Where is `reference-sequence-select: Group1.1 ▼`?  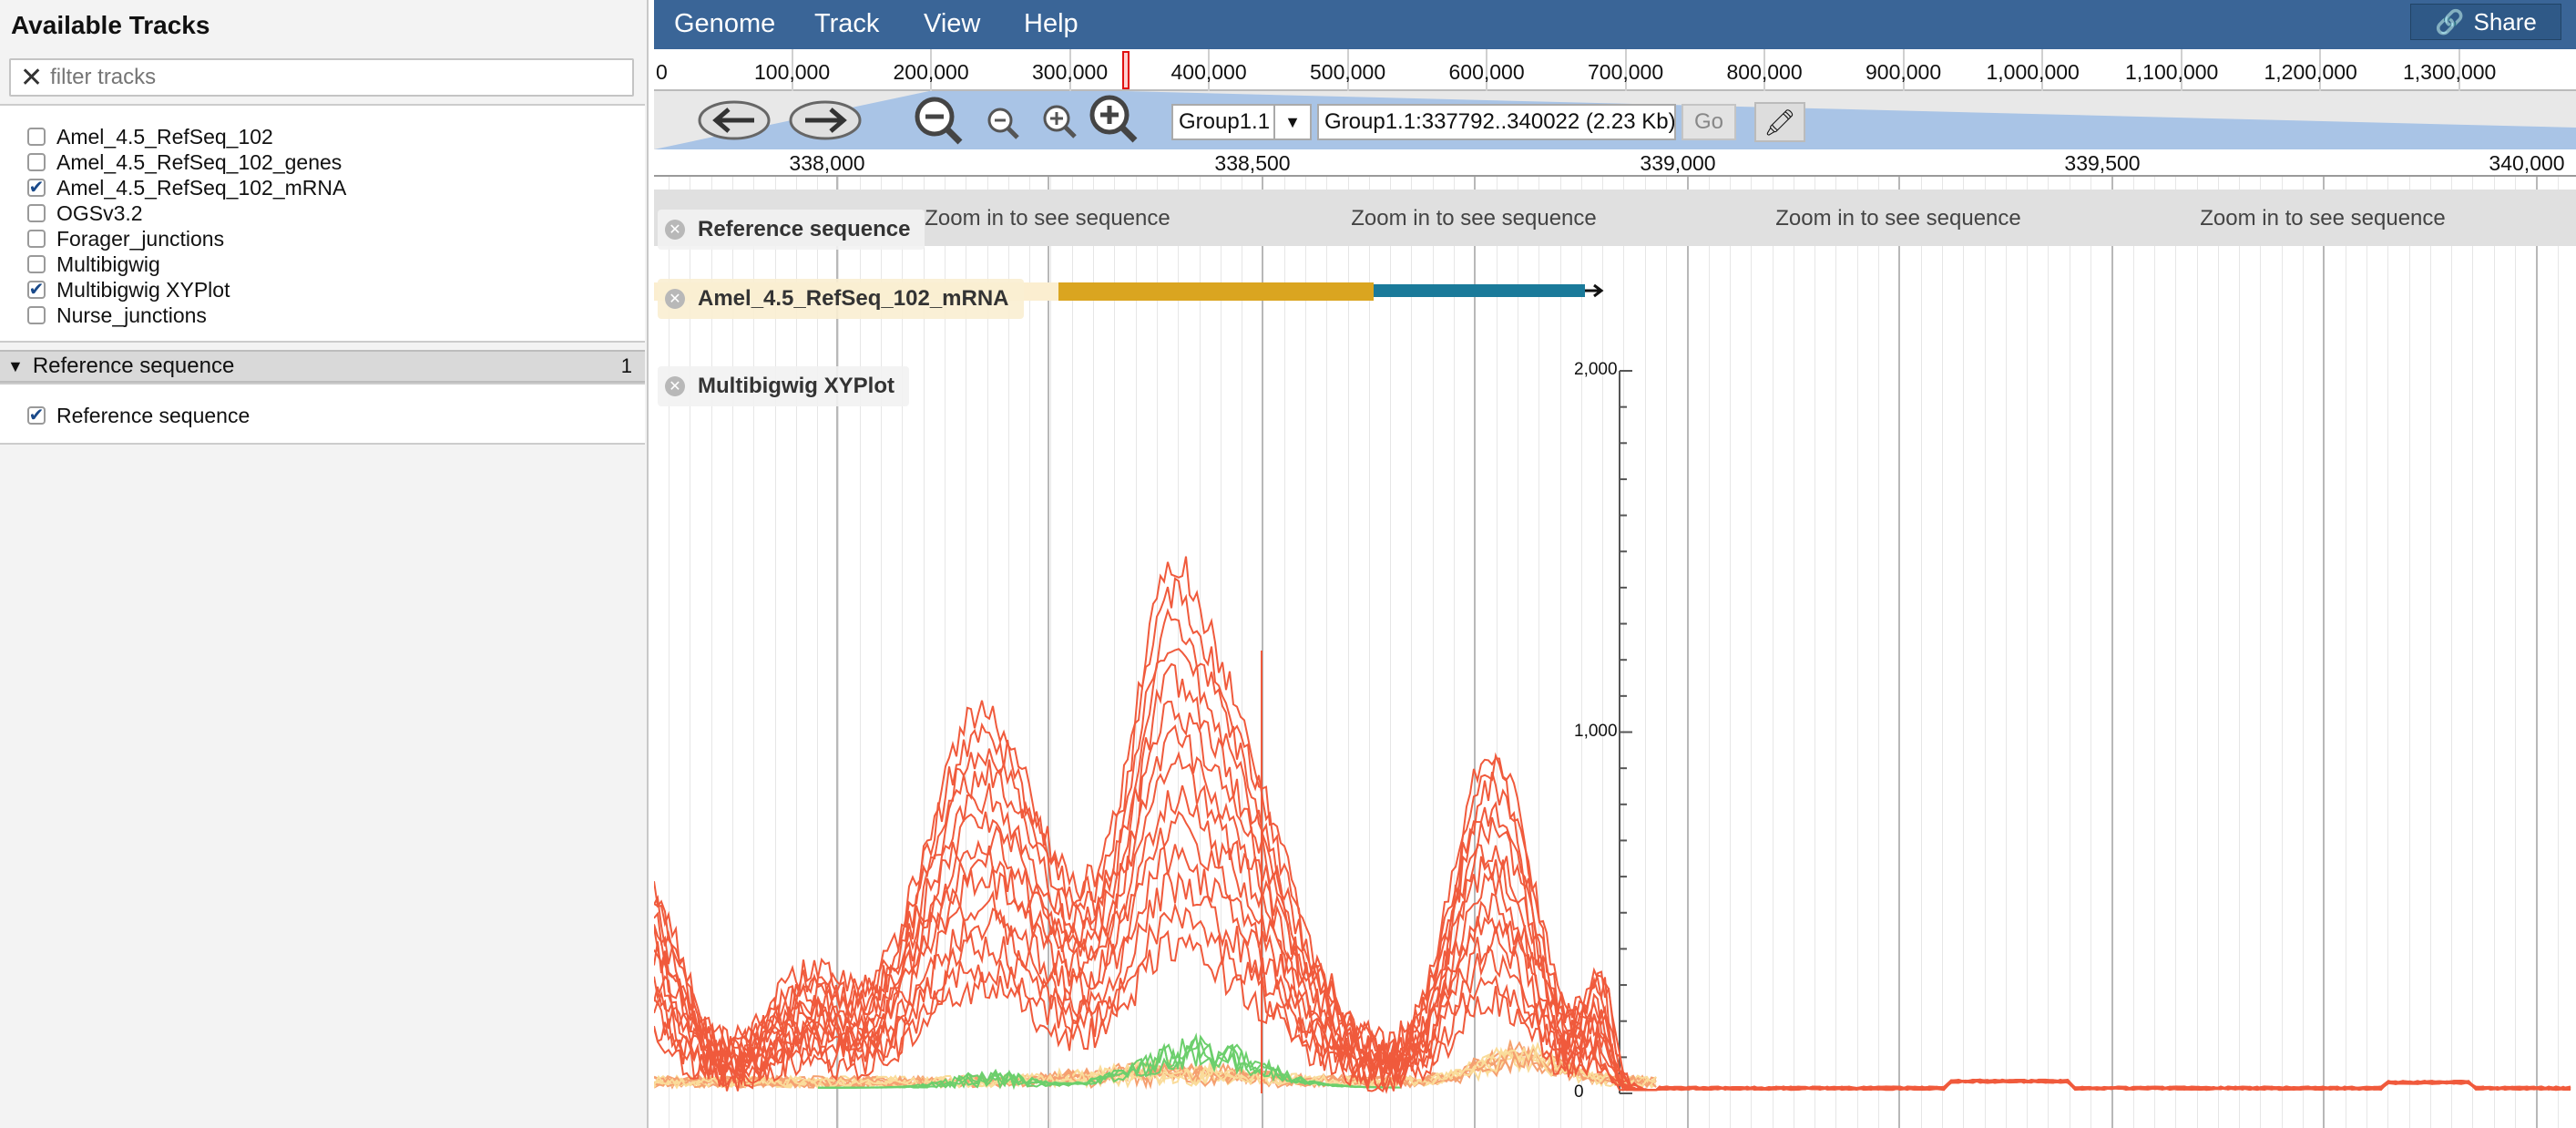 reference-sequence-select: Group1.1 ▼ is located at coordinates (1241, 122).